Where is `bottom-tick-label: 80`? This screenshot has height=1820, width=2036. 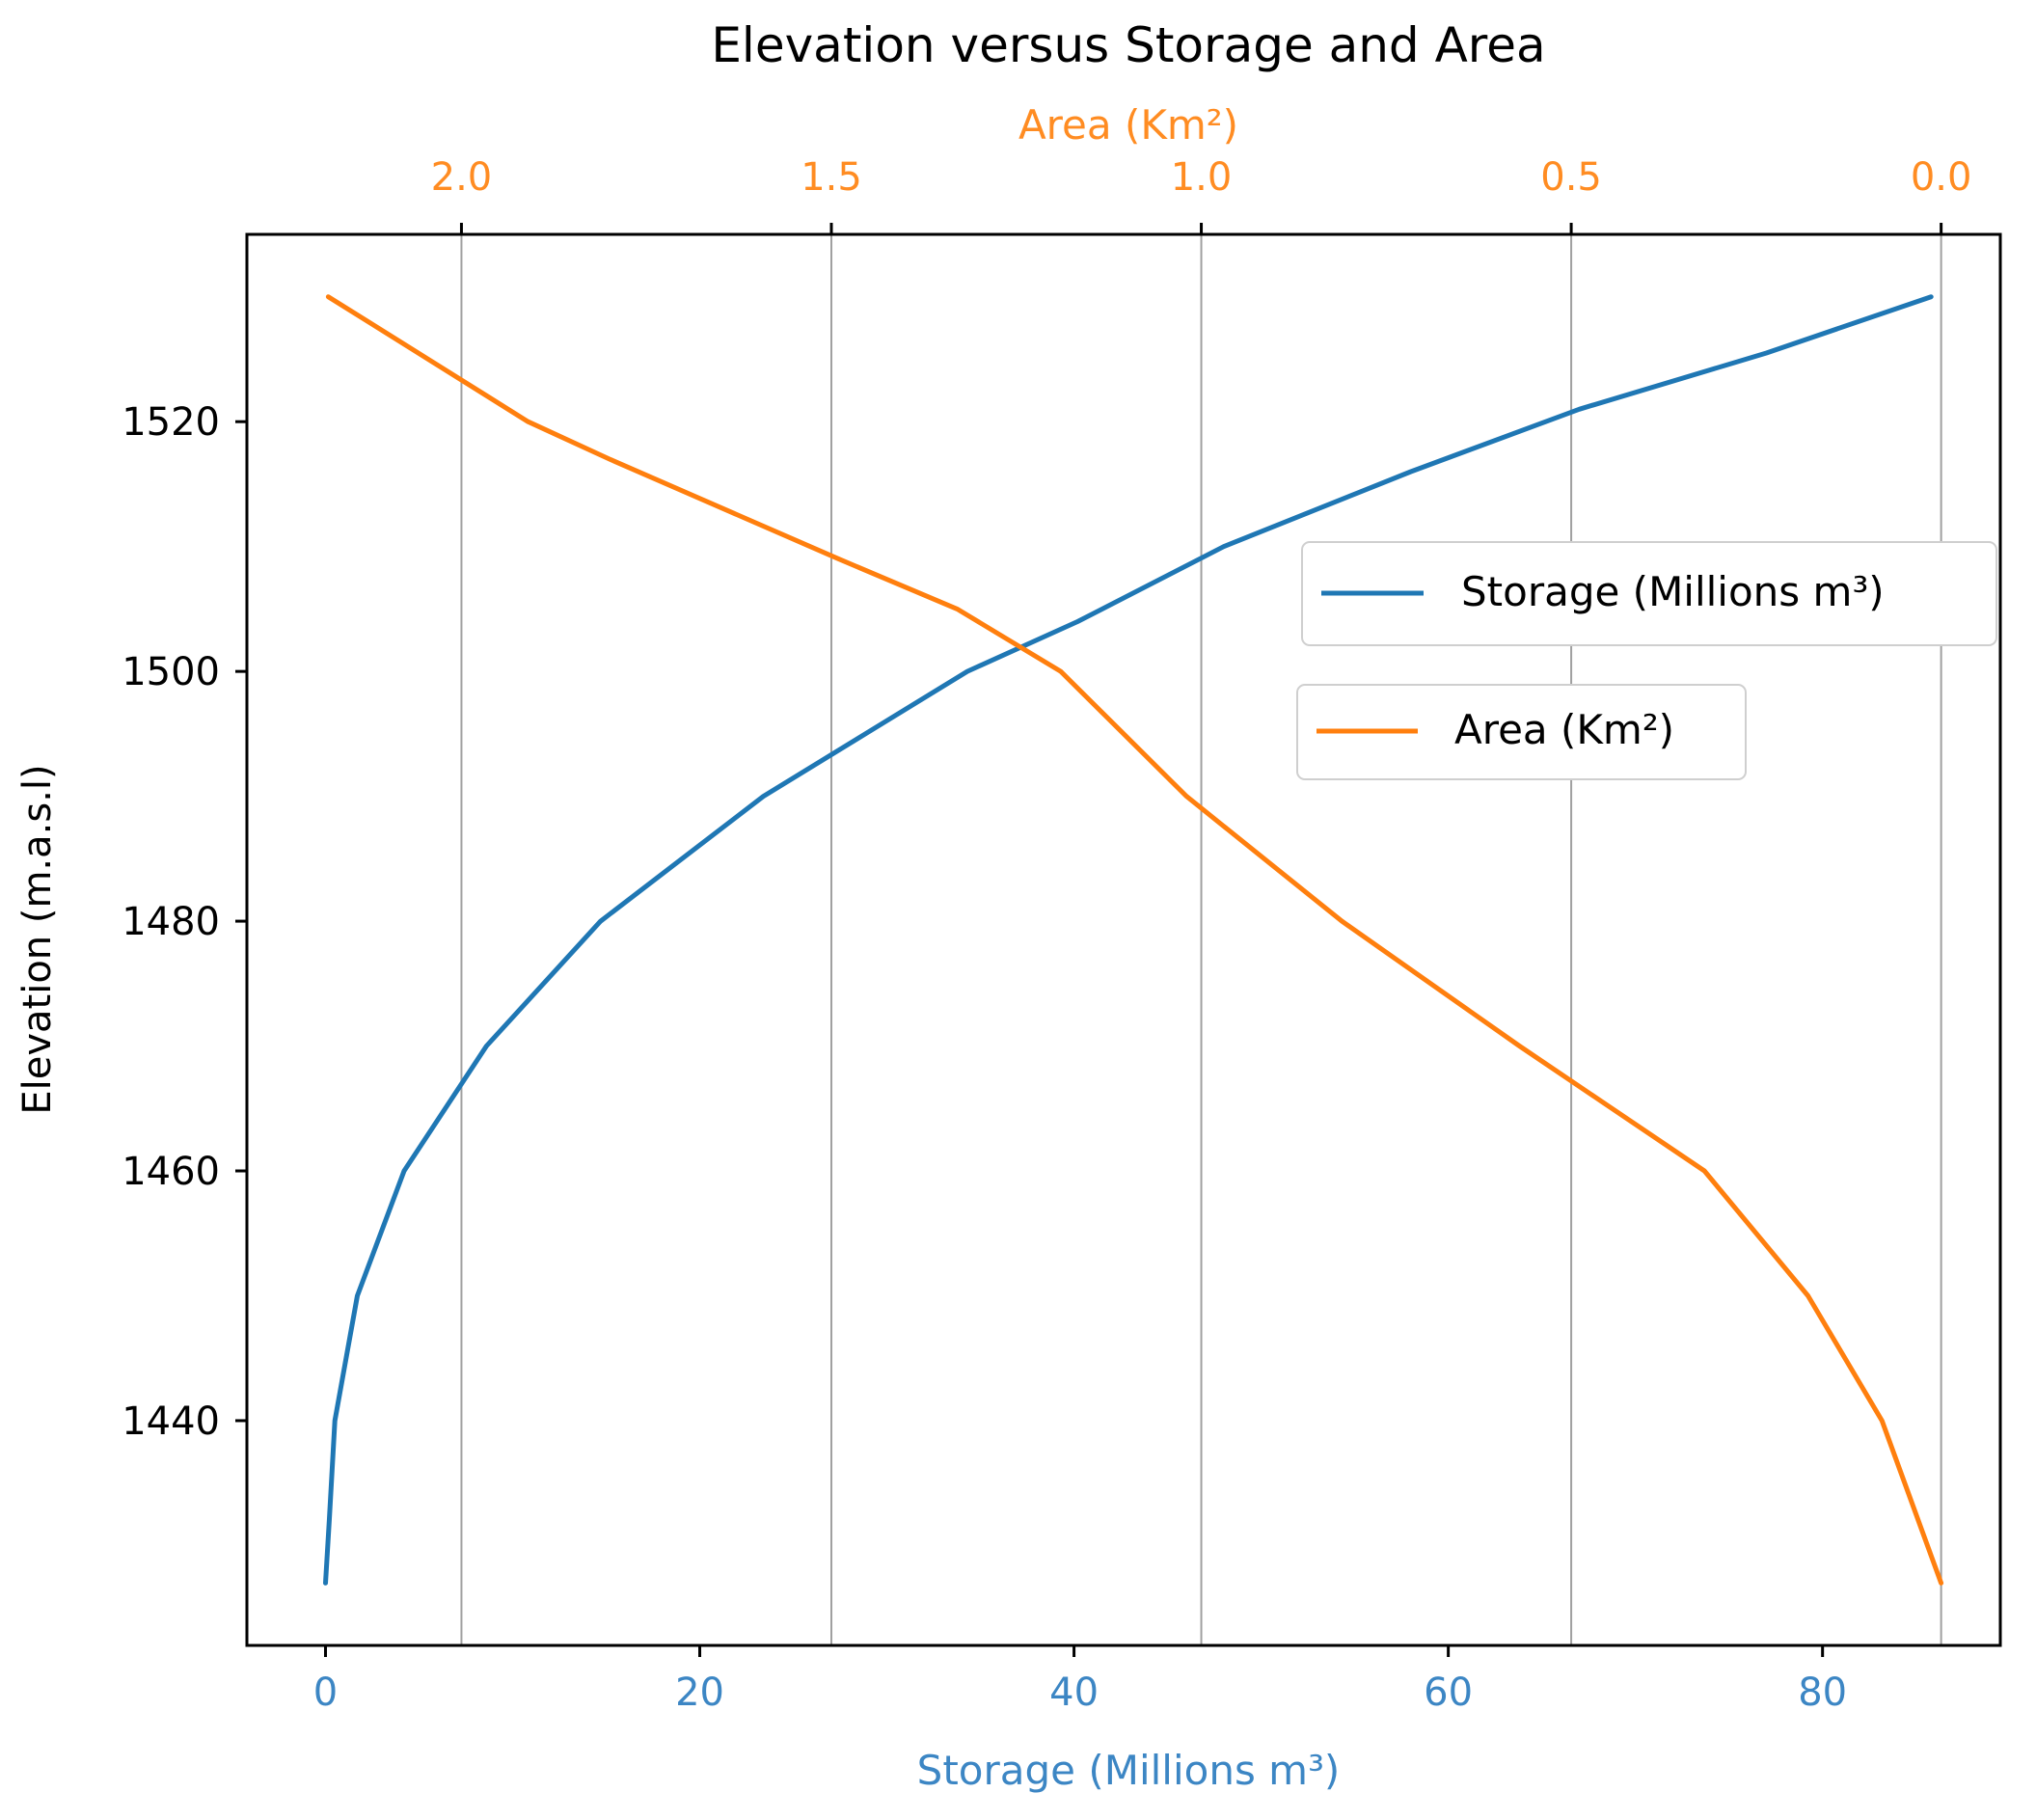
bottom-tick-label: 80 is located at coordinates (1823, 1693).